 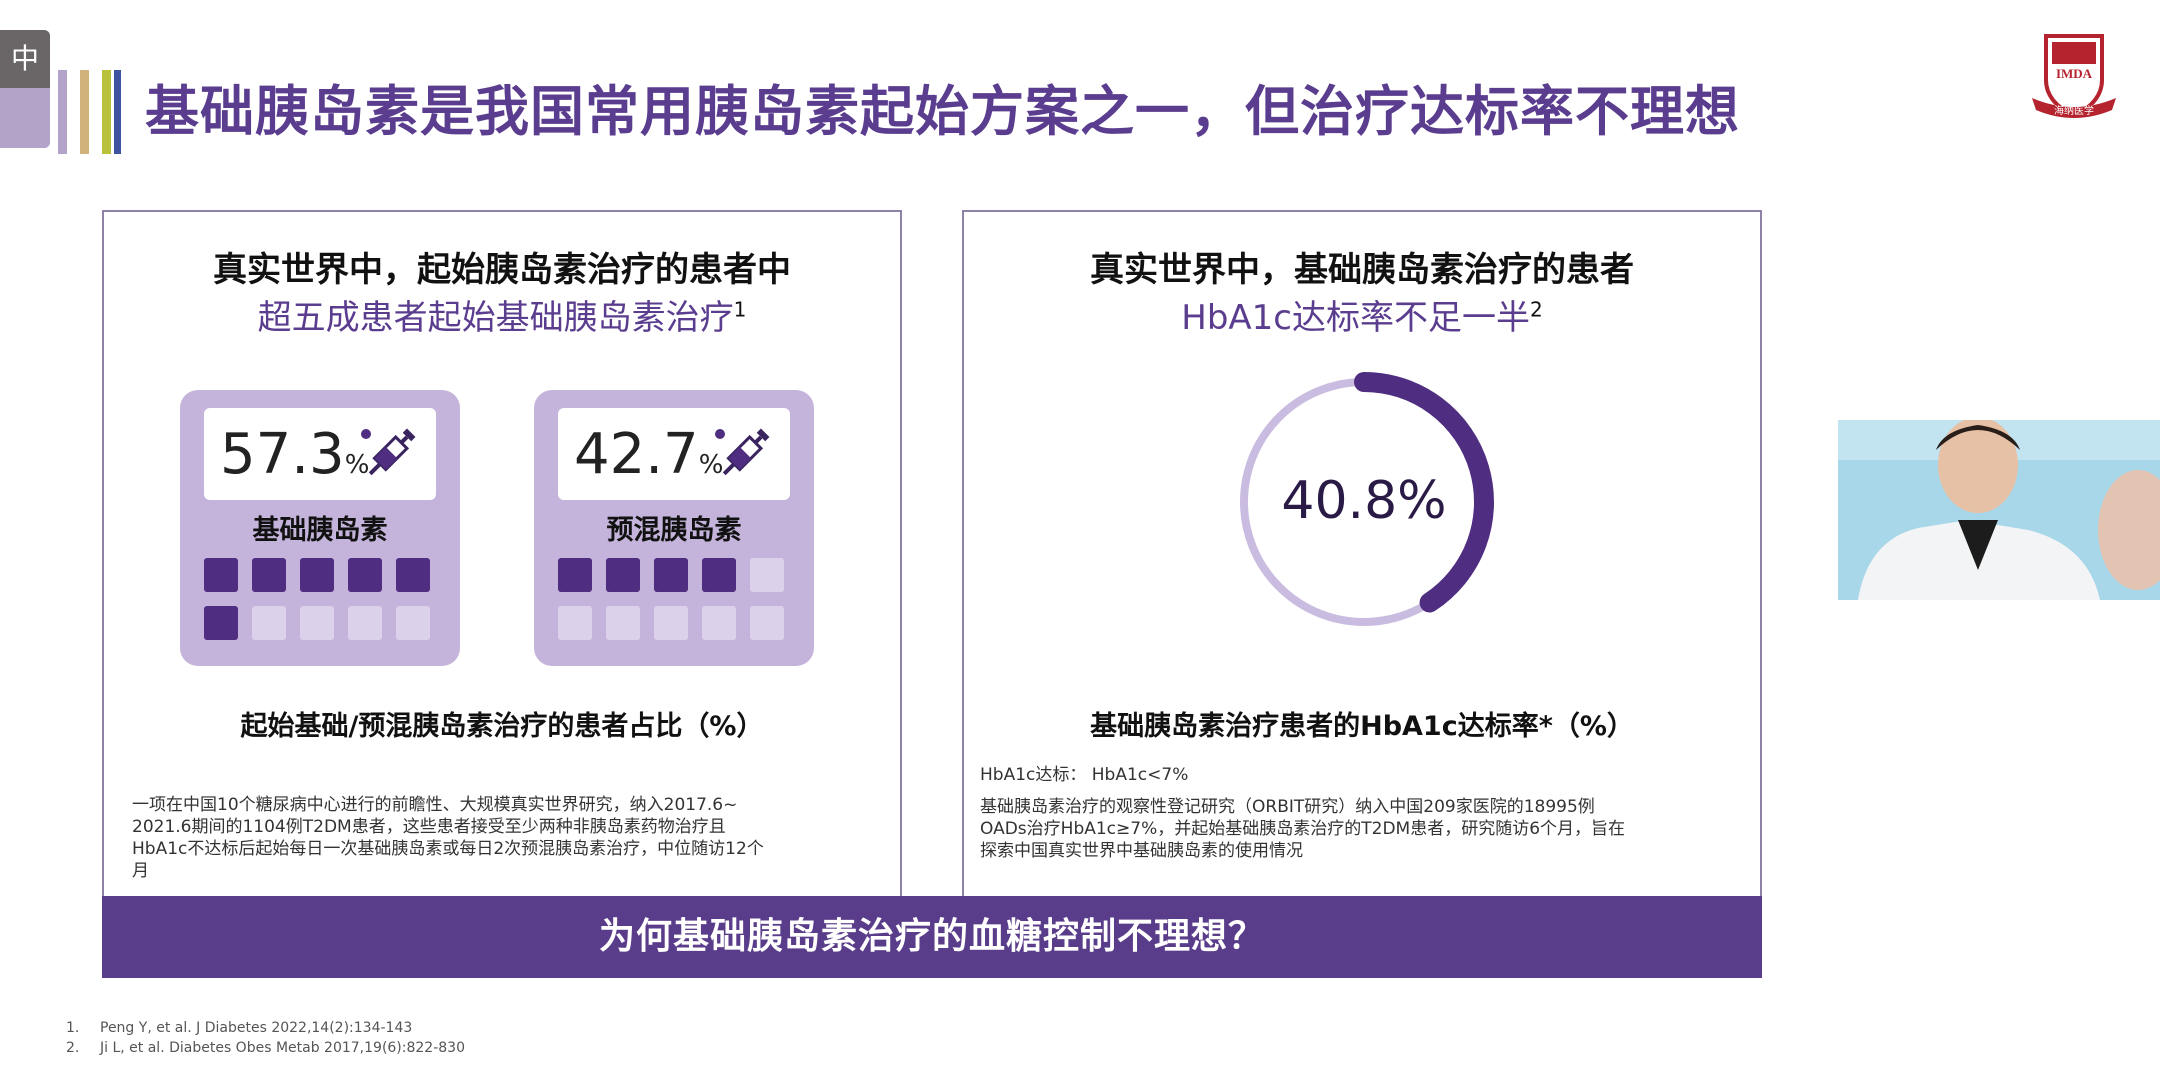 I want to click on premixed-insulin-value-box: 42.7%, so click(x=674, y=454).